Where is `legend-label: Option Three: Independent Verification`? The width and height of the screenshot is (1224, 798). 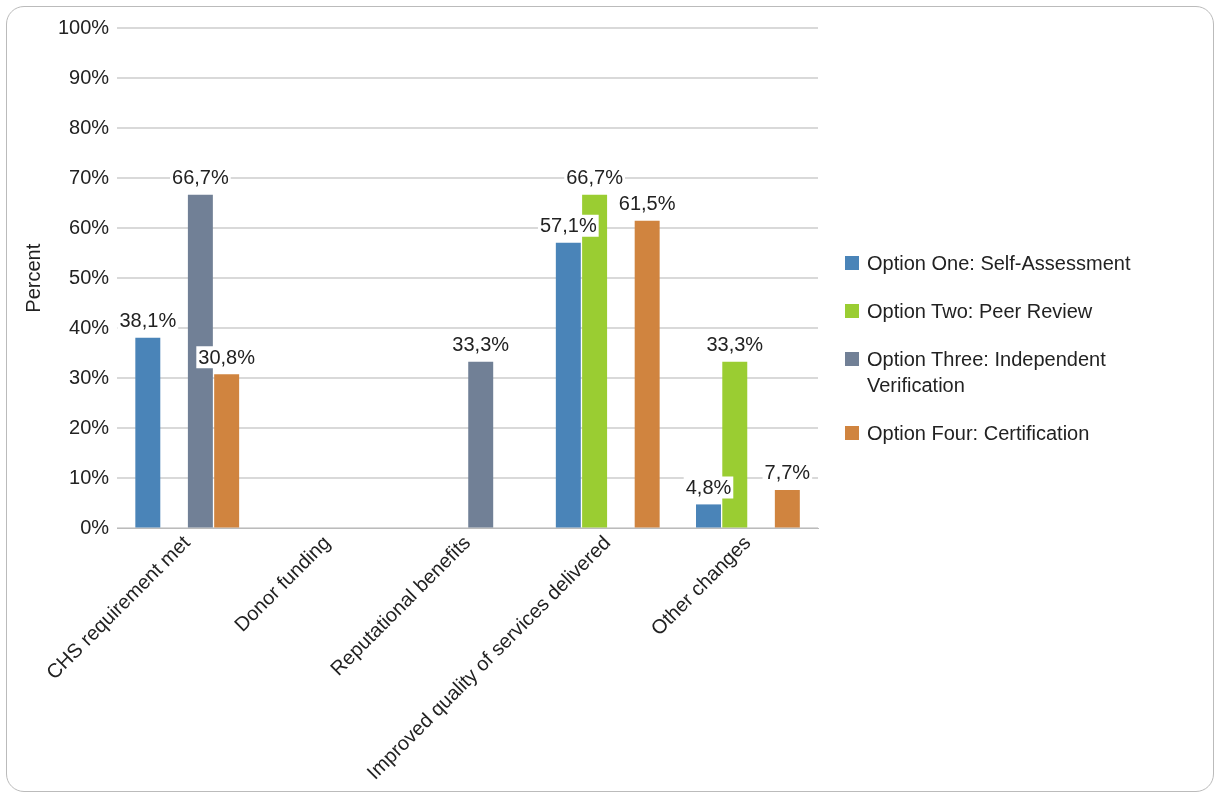
legend-label: Option Three: Independent Verification is located at coordinates (987, 372).